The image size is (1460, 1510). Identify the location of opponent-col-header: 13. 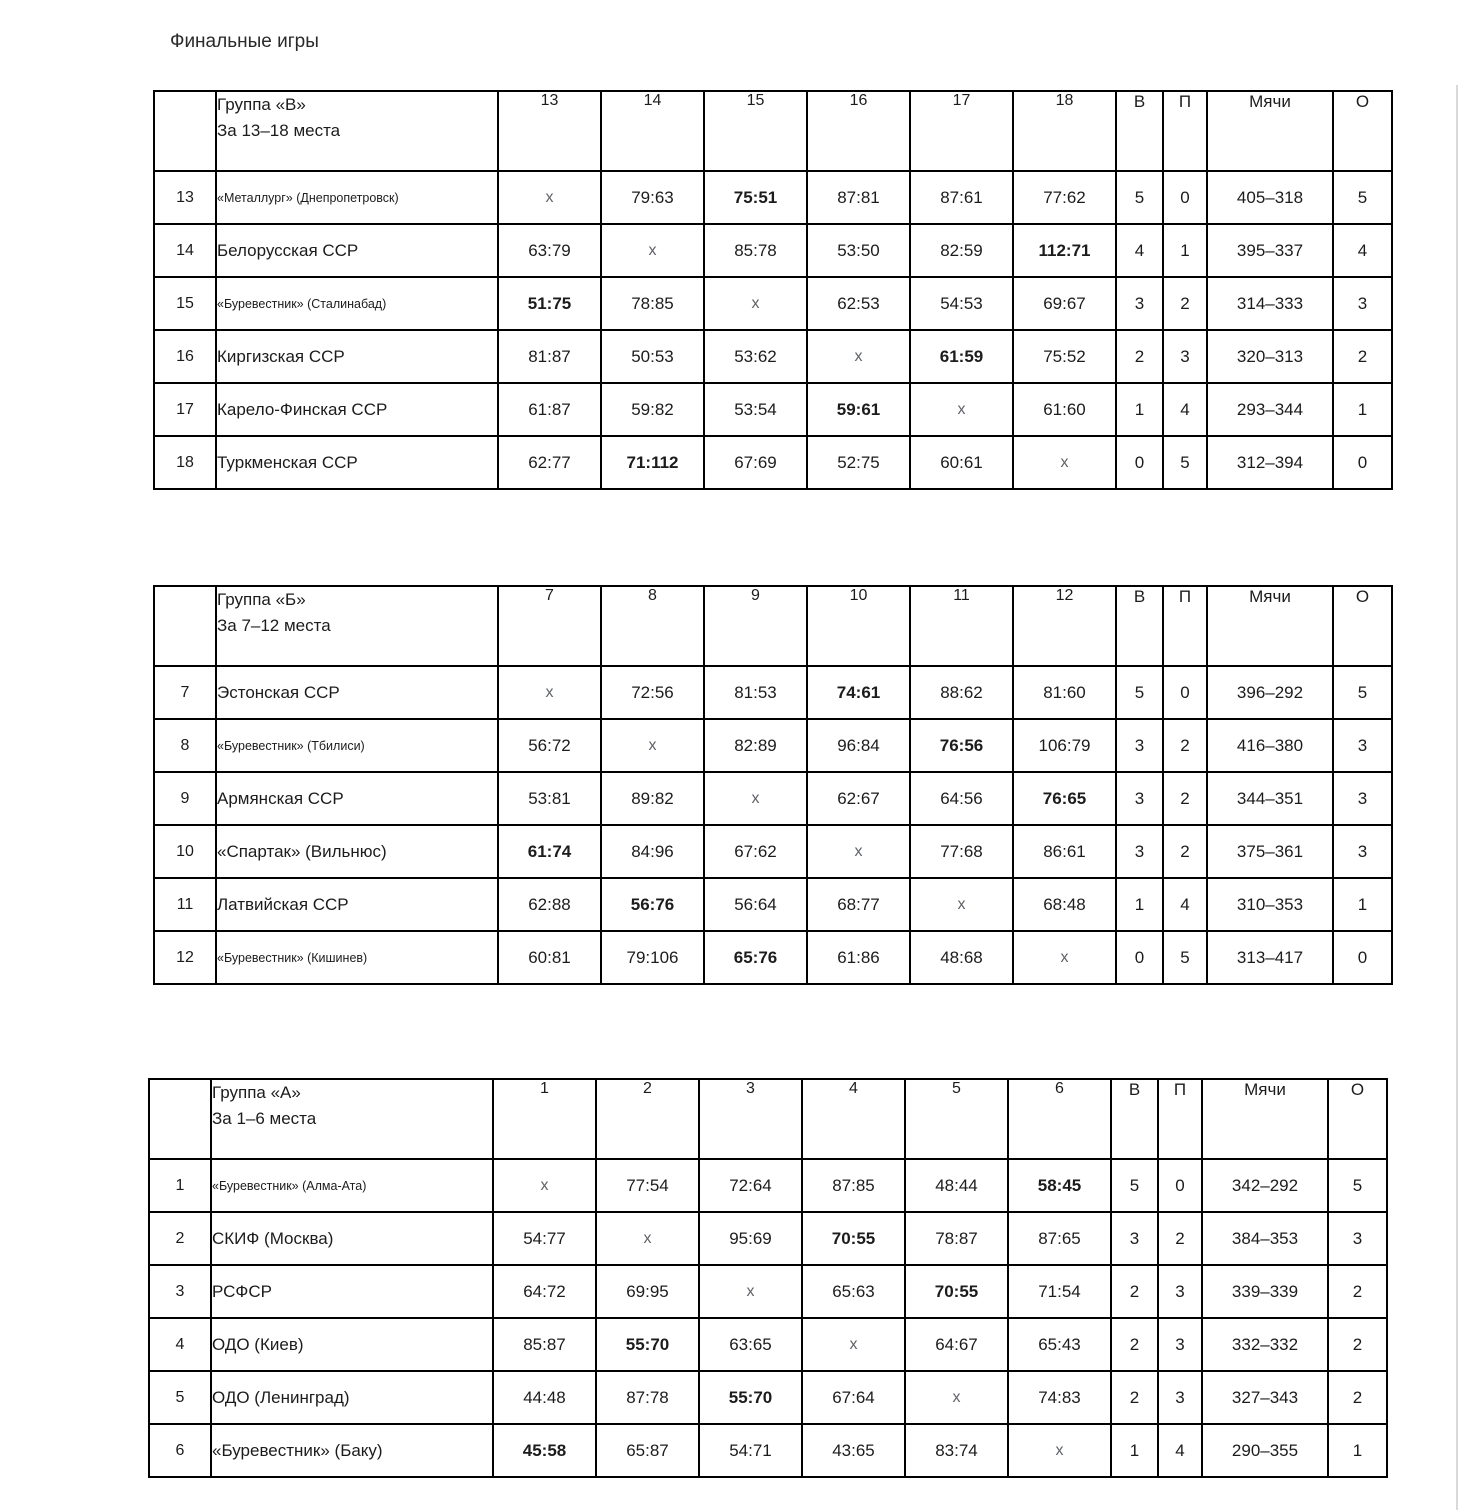
(549, 131).